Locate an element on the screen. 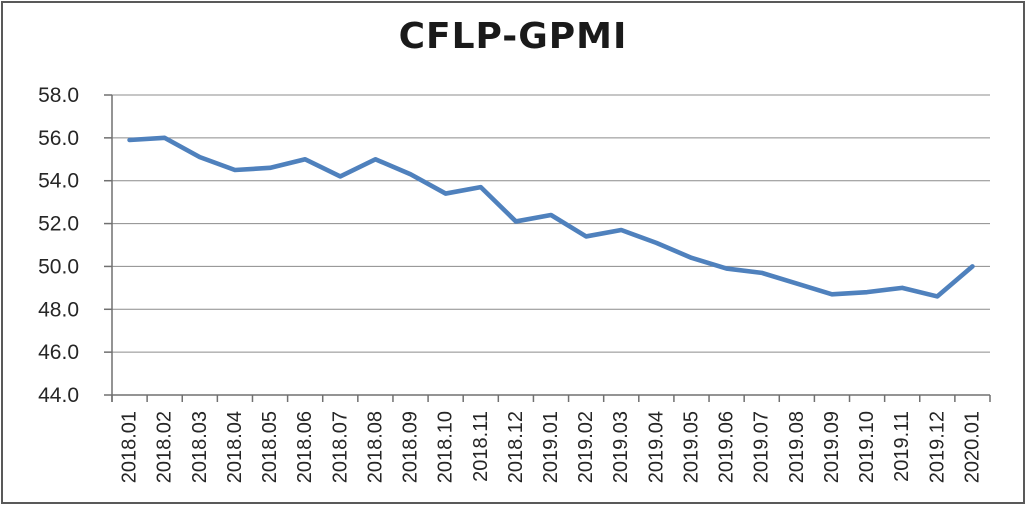 Image resolution: width=1026 pixels, height=505 pixels. x-axis-tick-label: 2018.03 is located at coordinates (200, 447).